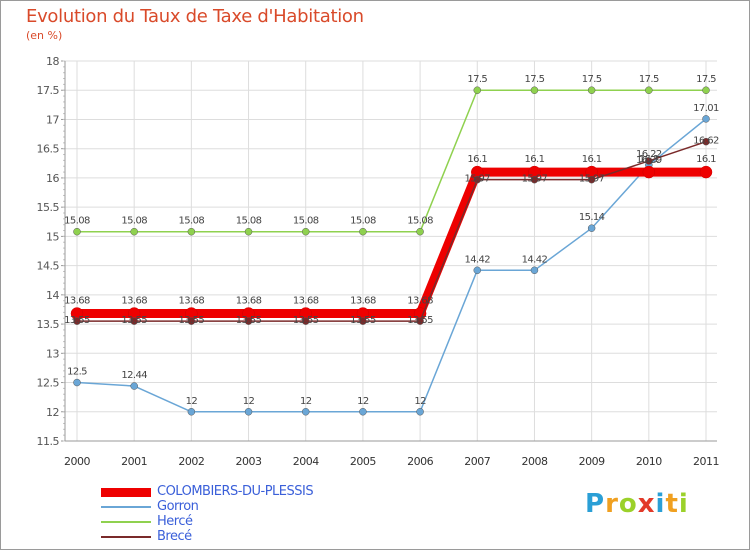 The width and height of the screenshot is (750, 551). What do you see at coordinates (477, 461) in the screenshot?
I see `x-tick-label: 2007` at bounding box center [477, 461].